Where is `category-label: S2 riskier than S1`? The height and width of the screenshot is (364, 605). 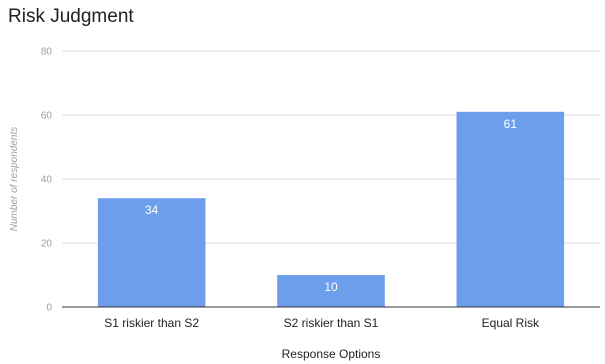 category-label: S2 riskier than S1 is located at coordinates (331, 323).